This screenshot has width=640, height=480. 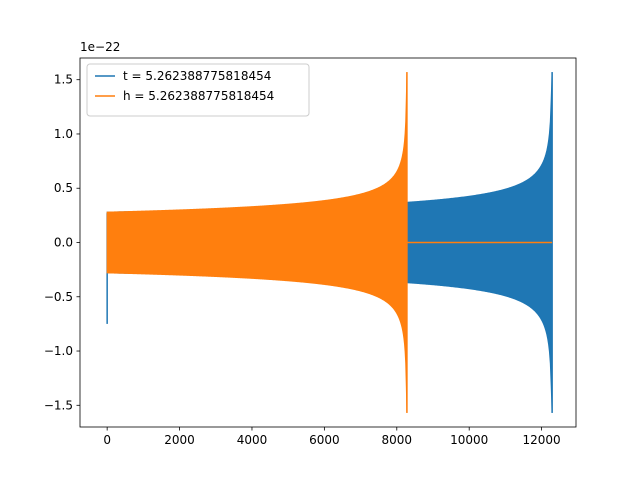 I want to click on y-tick-label-1: −1.0, so click(x=58, y=351).